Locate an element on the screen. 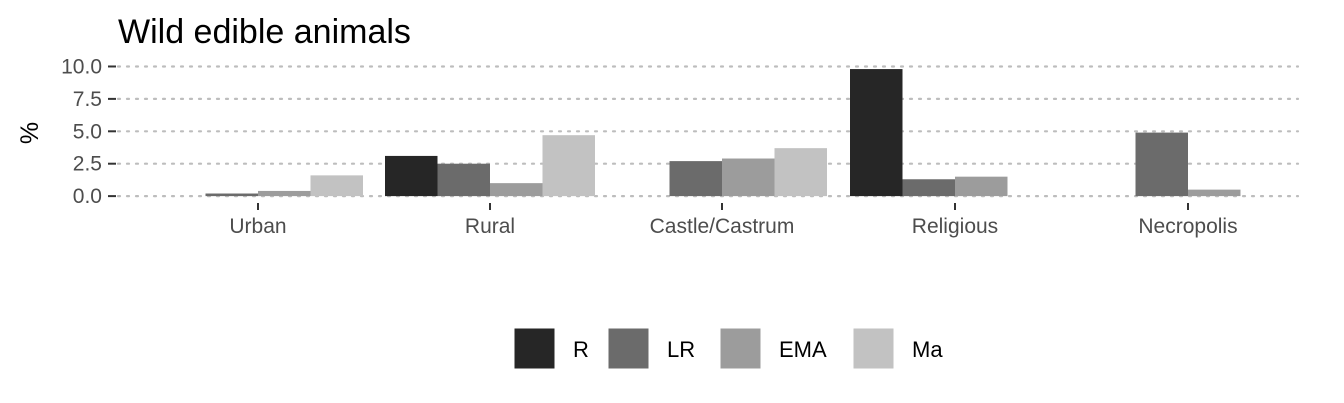 Image resolution: width=1344 pixels, height=403 pixels. x-tick-label: Castle/Castrum is located at coordinates (722, 226).